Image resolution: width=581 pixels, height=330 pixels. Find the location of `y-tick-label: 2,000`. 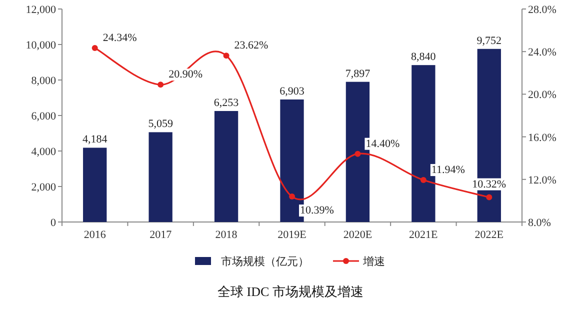

y-tick-label: 2,000 is located at coordinates (43, 188).